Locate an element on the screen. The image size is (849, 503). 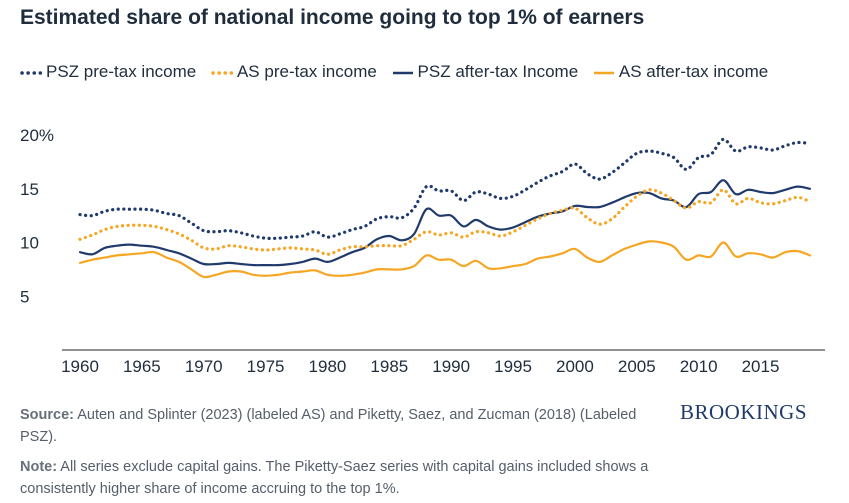
legend-item-as-pretax: AS pre-tax income is located at coordinates (296, 71).